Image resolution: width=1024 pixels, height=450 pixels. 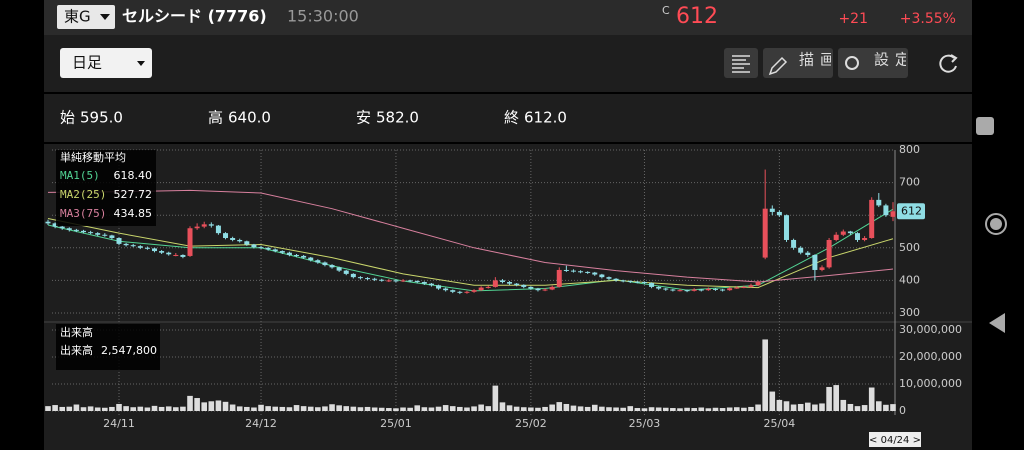 I want to click on y-tick-label: 20,000,000, so click(x=930, y=356).